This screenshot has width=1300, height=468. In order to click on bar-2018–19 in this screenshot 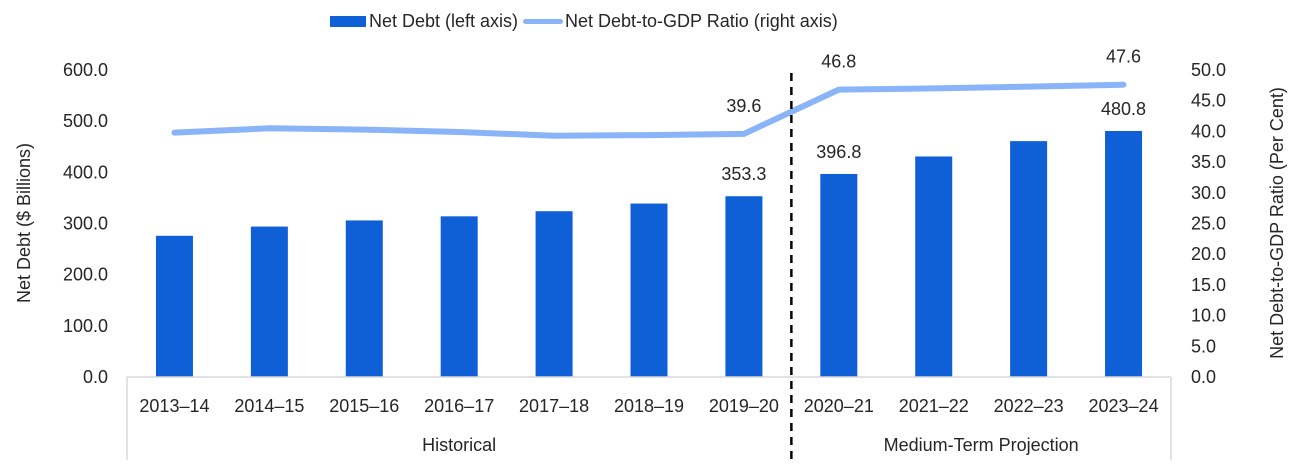, I will do `click(649, 290)`.